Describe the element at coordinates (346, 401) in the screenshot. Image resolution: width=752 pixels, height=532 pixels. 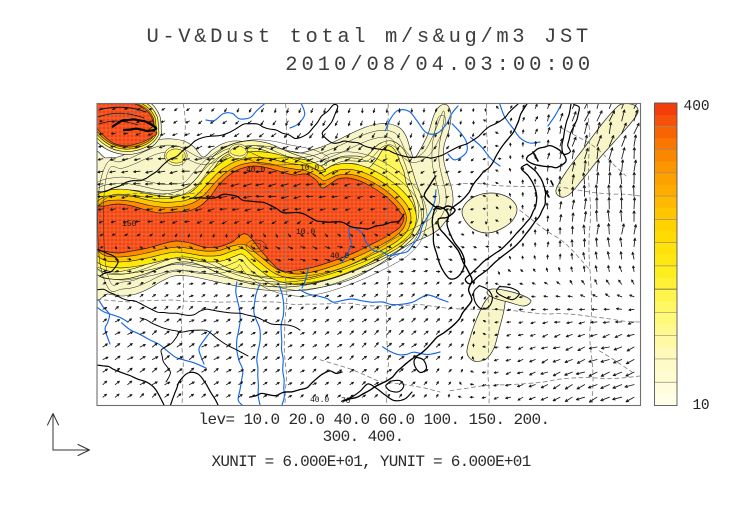
I see `svg-text: 70` at that location.